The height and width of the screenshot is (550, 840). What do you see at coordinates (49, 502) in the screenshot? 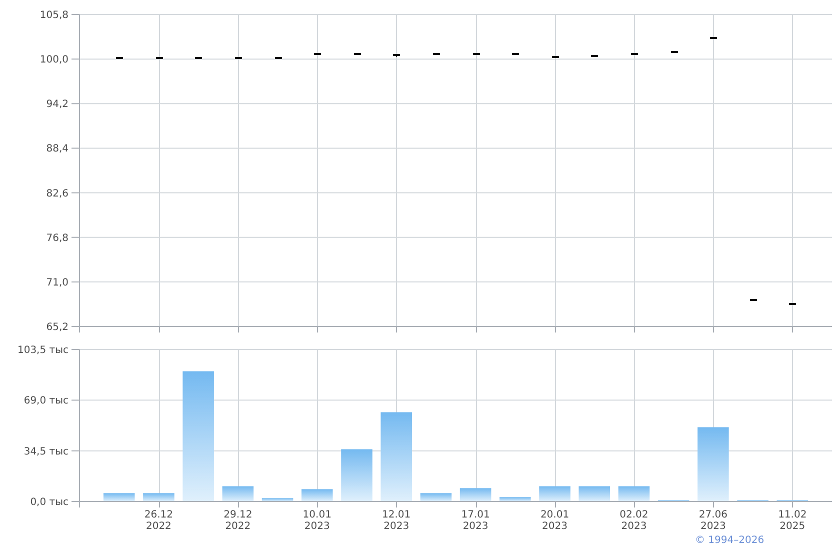
I see `y-tick-label: 0,0 тыс` at bounding box center [49, 502].